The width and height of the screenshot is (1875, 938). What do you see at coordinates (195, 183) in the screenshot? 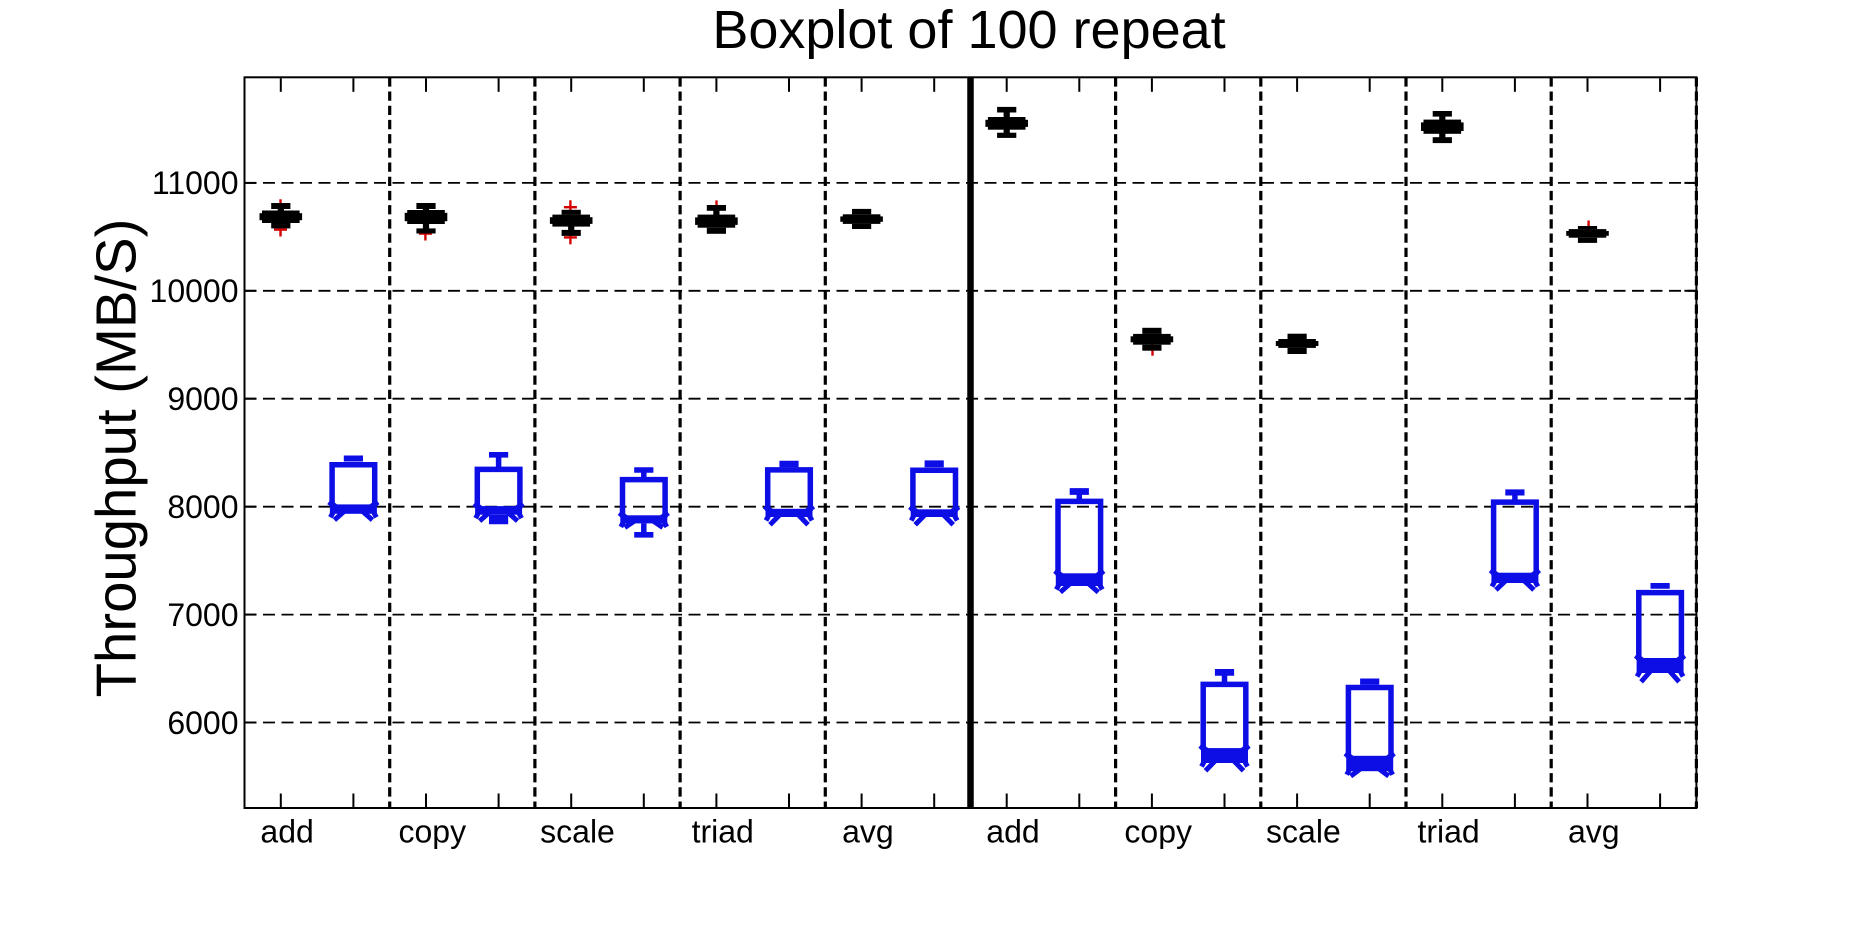
I see `svg-text: 11000` at bounding box center [195, 183].